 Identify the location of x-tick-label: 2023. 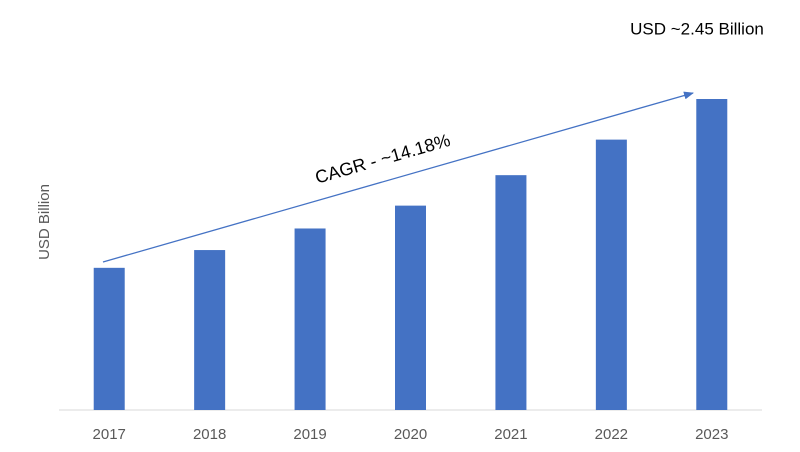
(711, 434).